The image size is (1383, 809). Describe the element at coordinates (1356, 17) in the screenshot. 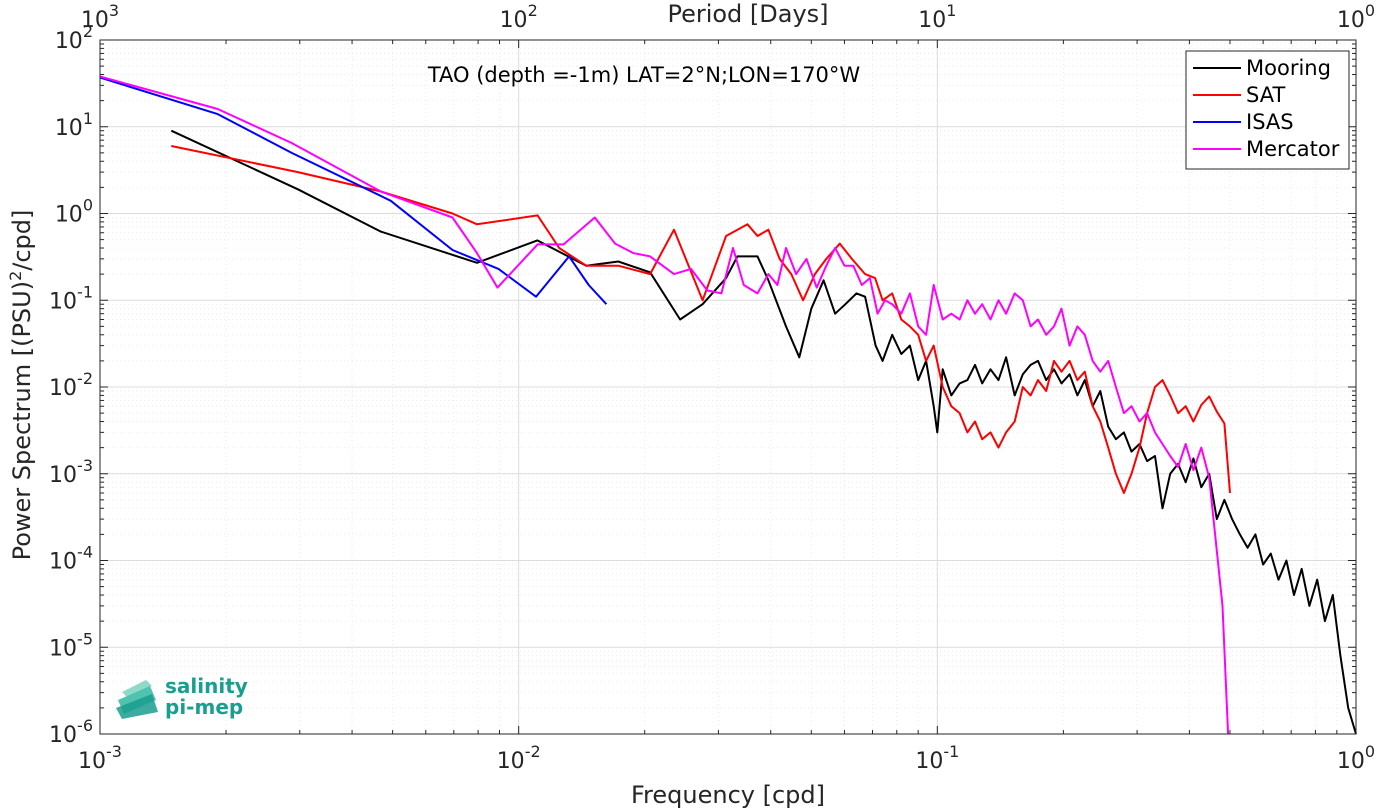

I see `top-tick-label: 10⁰` at that location.